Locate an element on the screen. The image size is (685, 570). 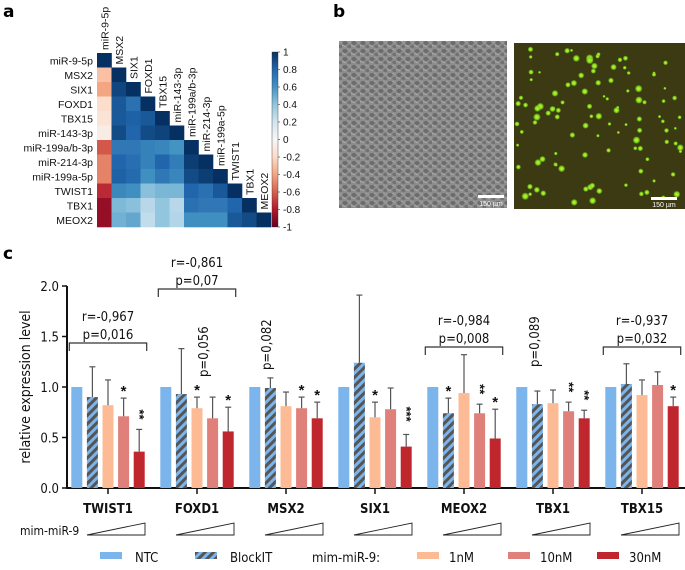
legend-label: 30nM is located at coordinates (645, 558).